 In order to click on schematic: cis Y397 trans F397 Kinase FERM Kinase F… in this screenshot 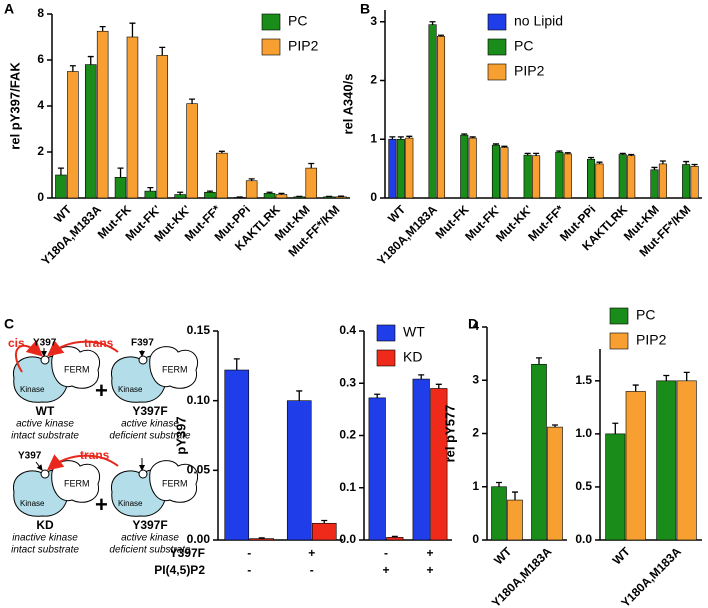, I will do `click(103, 446)`.